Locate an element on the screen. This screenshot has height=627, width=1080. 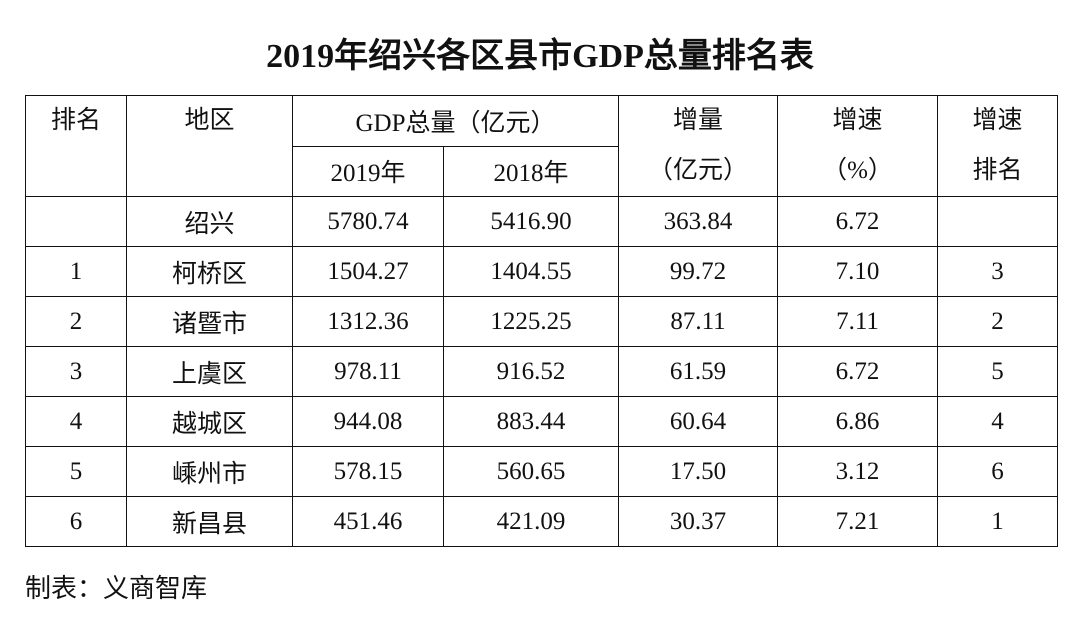
table-cell: 1312.36 is located at coordinates (368, 321).